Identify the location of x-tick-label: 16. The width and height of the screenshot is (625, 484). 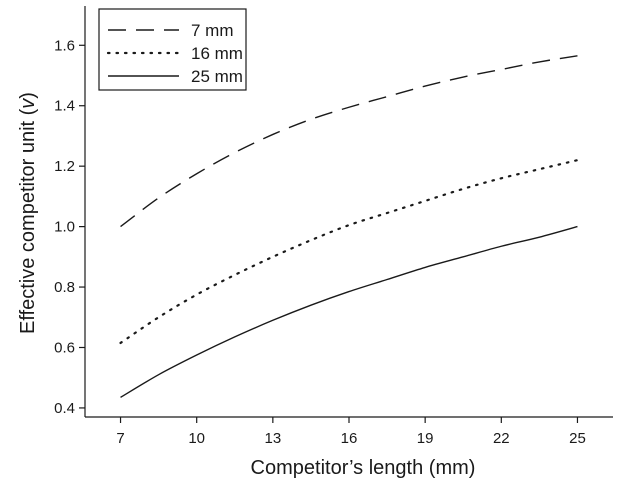
(349, 438).